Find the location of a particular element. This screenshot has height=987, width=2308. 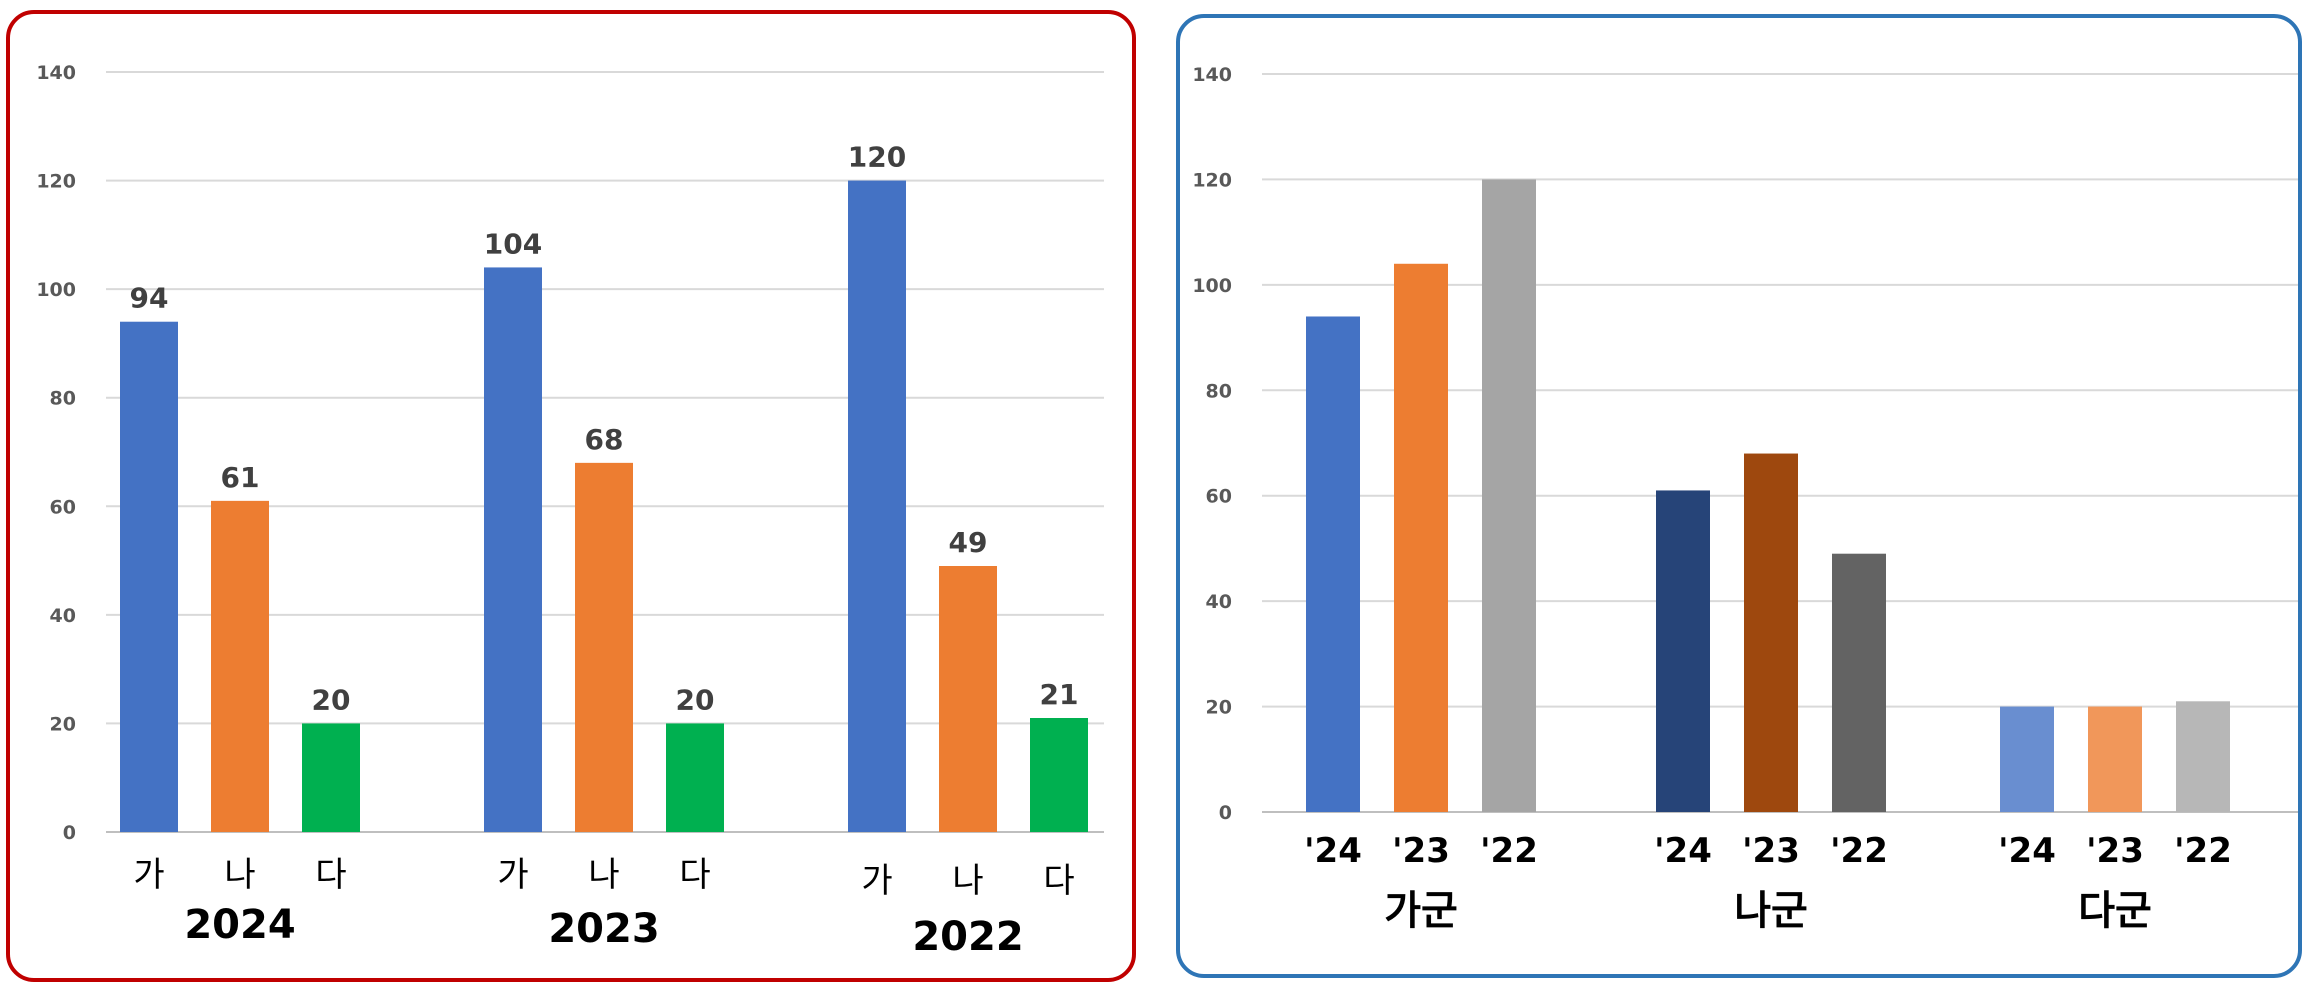

group-label: 가군 is located at coordinates (1421, 911).